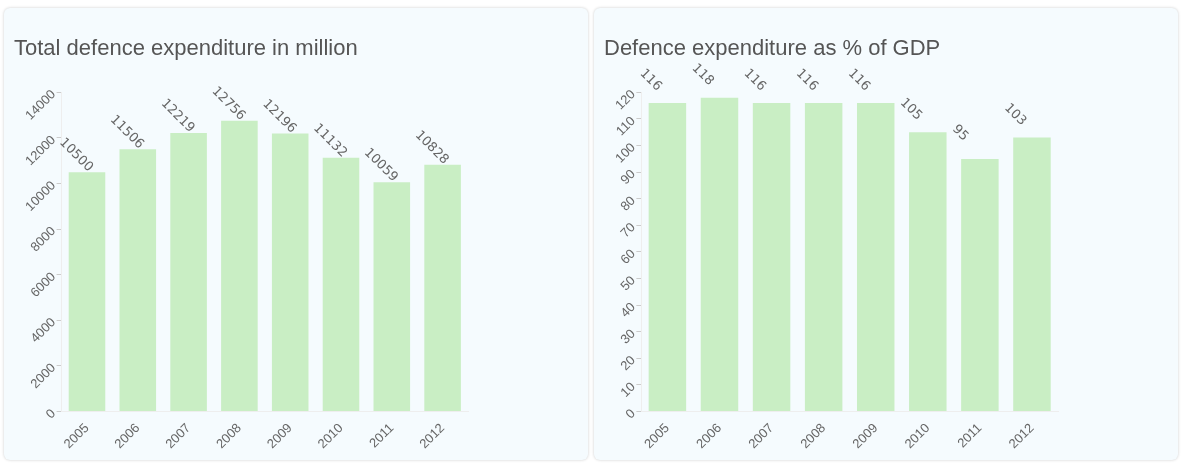  I want to click on y-tick-label: 70, so click(628, 230).